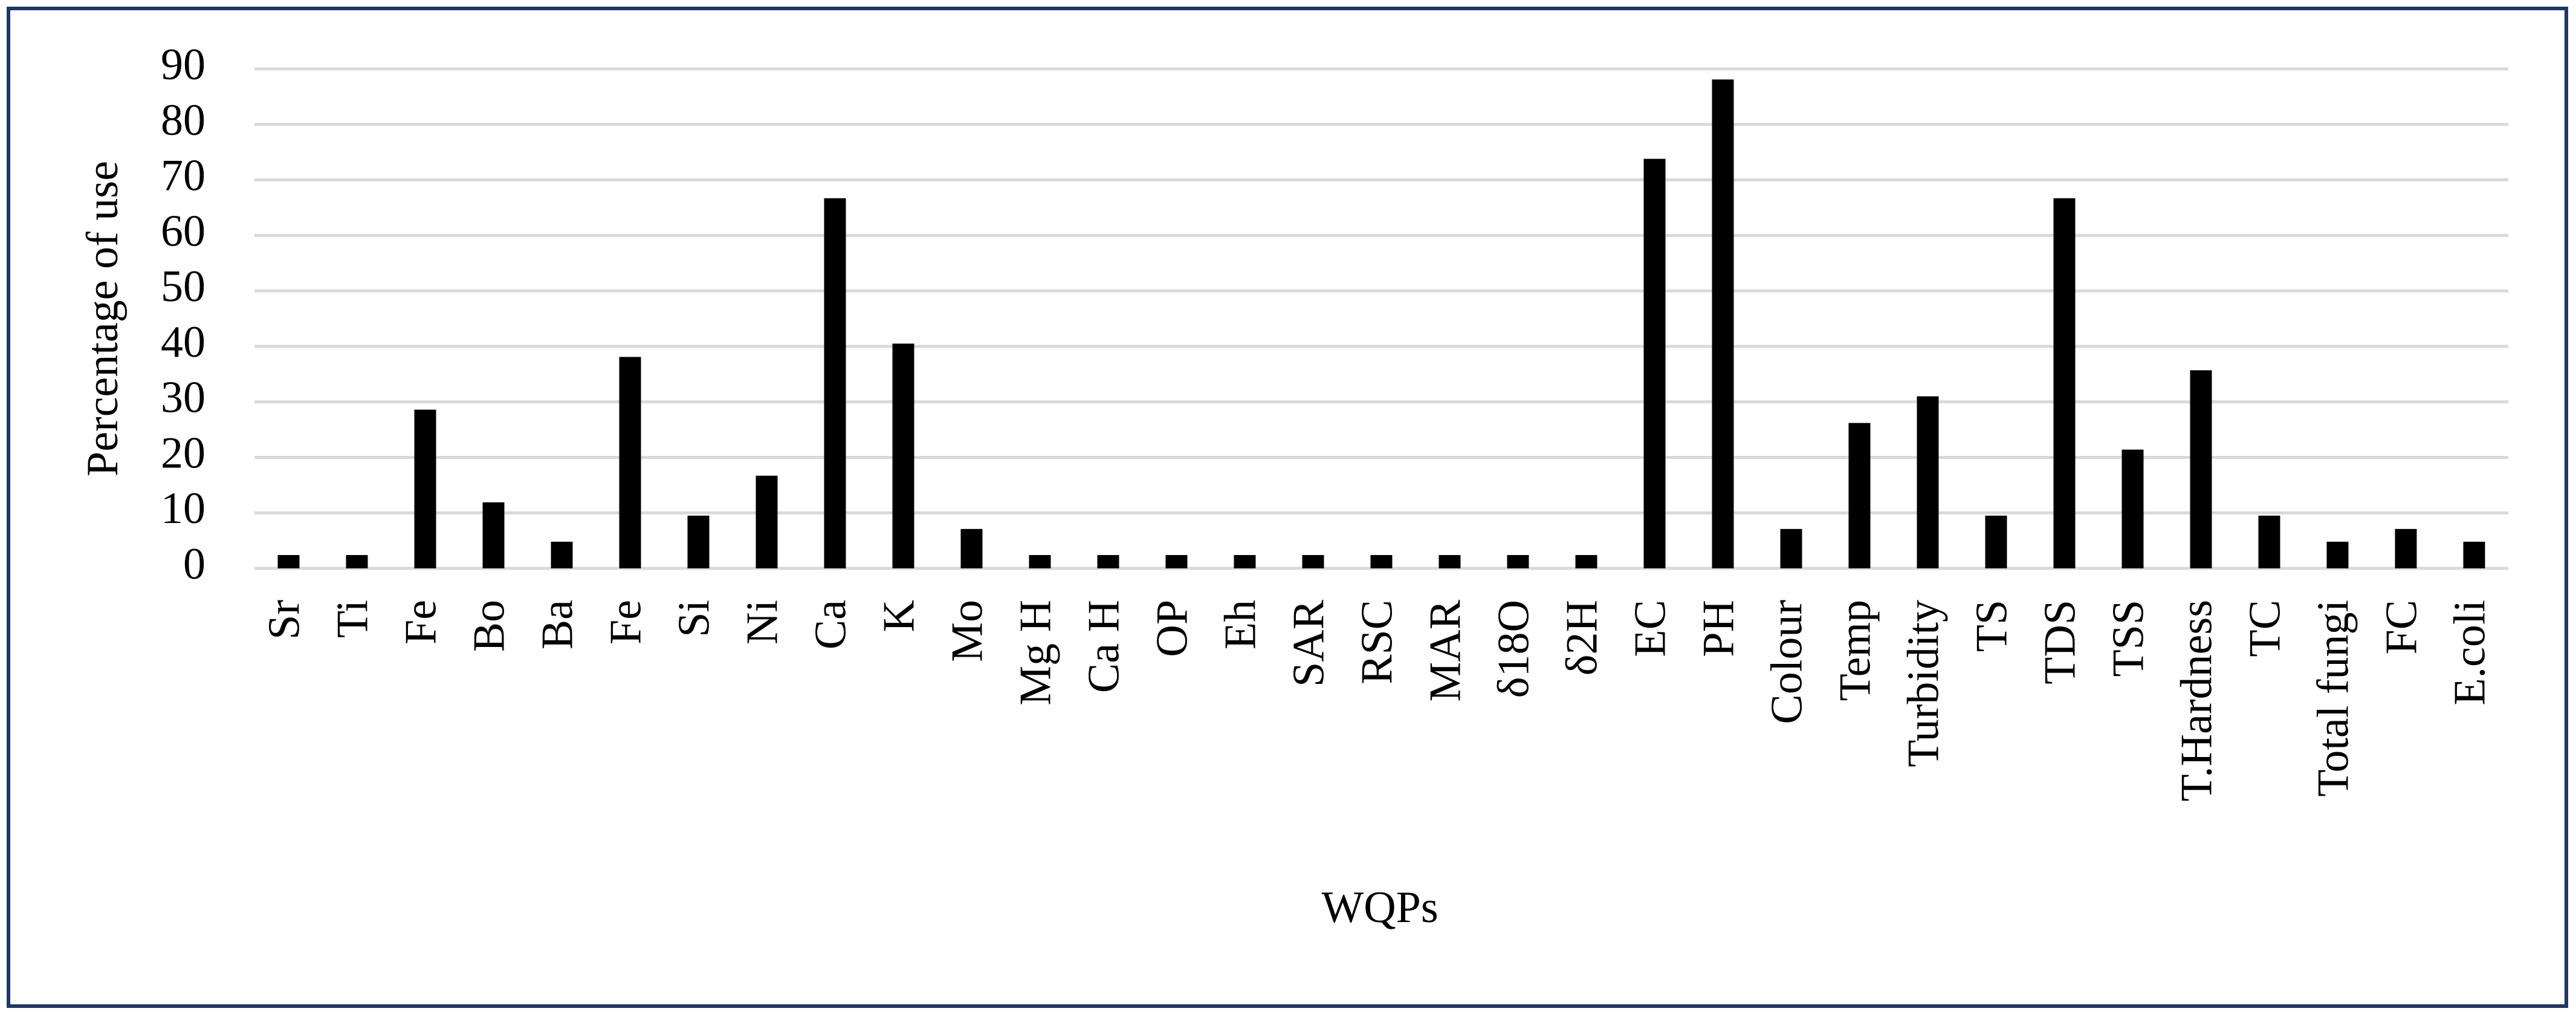  What do you see at coordinates (183, 120) in the screenshot?
I see `y-tick-label: 80` at bounding box center [183, 120].